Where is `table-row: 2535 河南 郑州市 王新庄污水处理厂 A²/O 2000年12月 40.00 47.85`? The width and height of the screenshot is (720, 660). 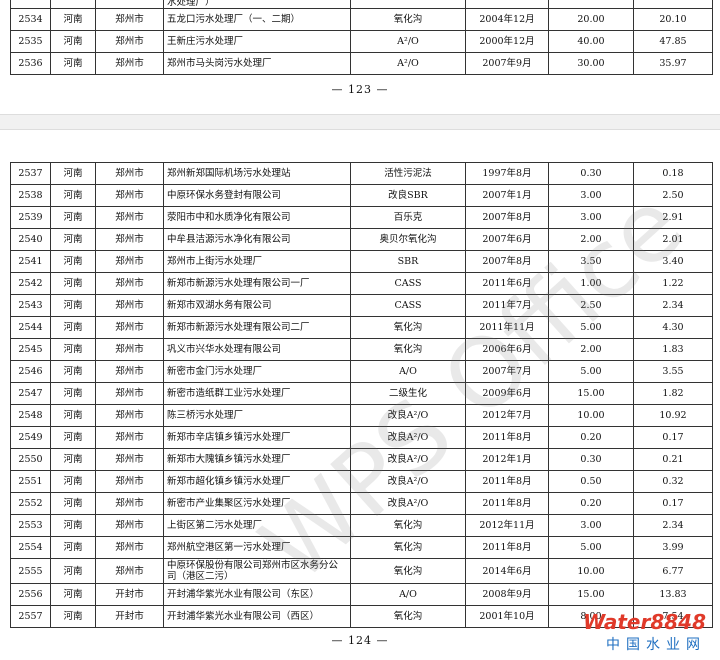 table-row: 2535 河南 郑州市 王新庄污水处理厂 A²/O 2000年12月 40.00 47.85 is located at coordinates (361, 41).